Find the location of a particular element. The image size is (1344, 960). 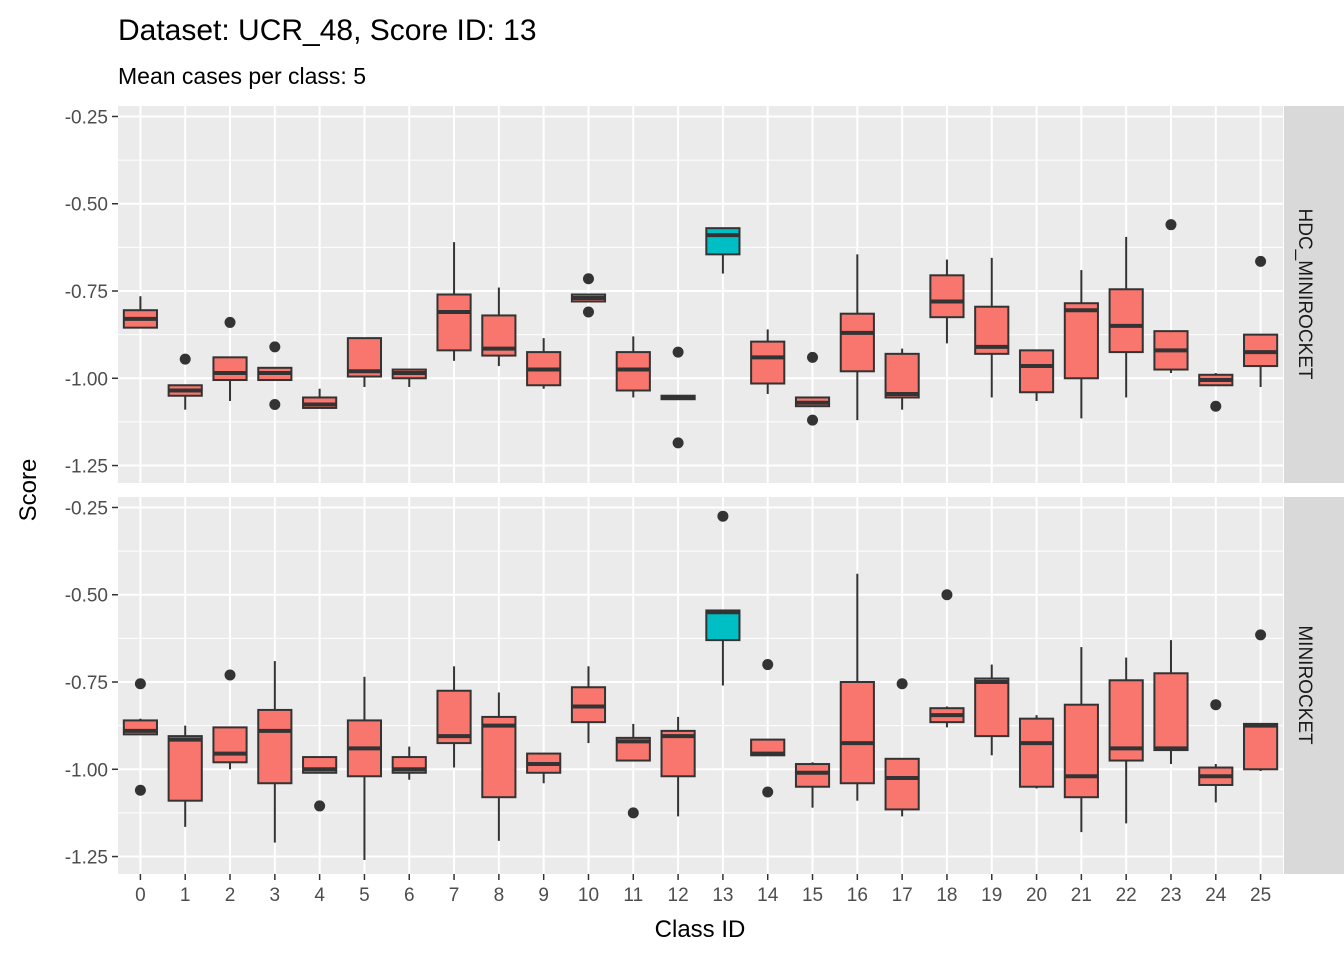

x-tick-label: 19 is located at coordinates (991, 895).